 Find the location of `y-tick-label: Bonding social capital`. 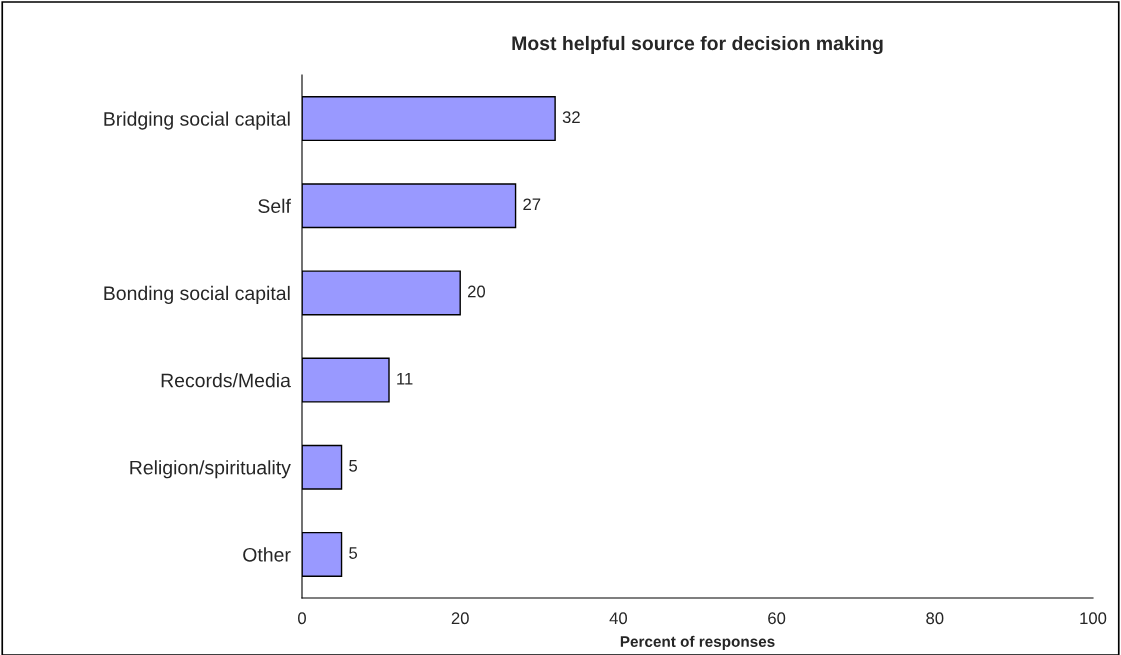

y-tick-label: Bonding social capital is located at coordinates (197, 294).